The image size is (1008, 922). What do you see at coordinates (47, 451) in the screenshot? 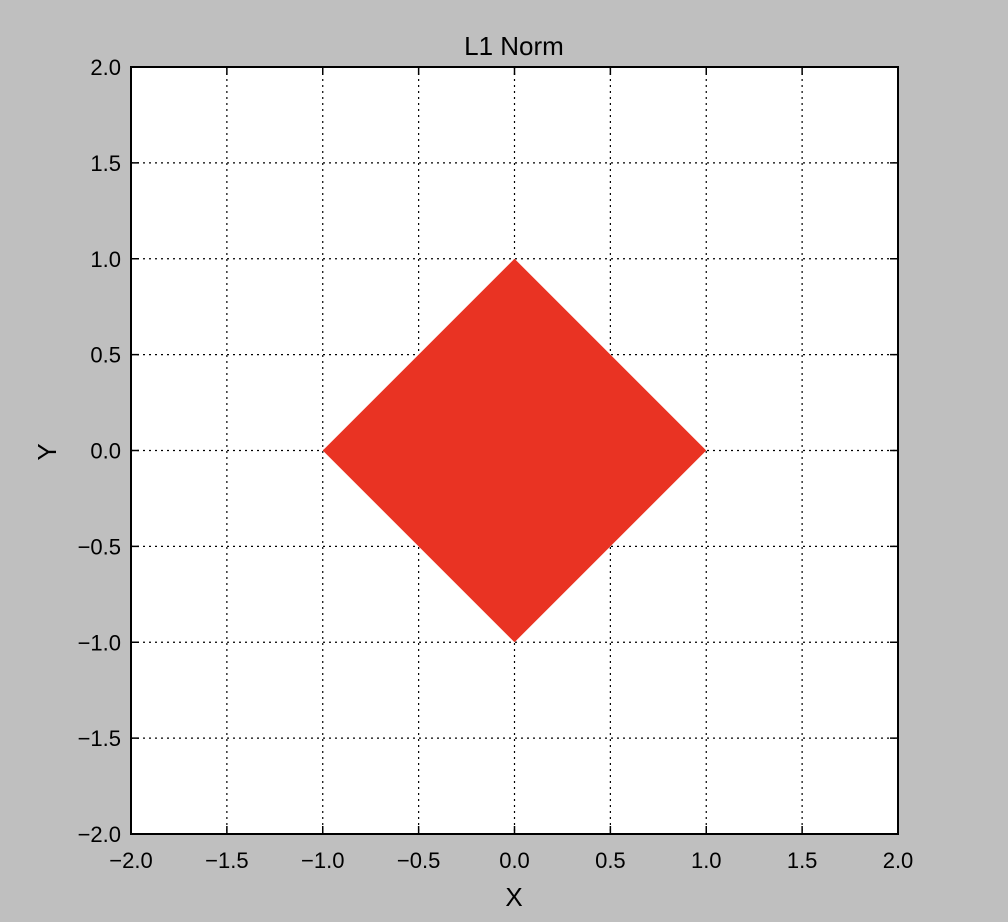
I see `y-axis-label: Y` at bounding box center [47, 451].